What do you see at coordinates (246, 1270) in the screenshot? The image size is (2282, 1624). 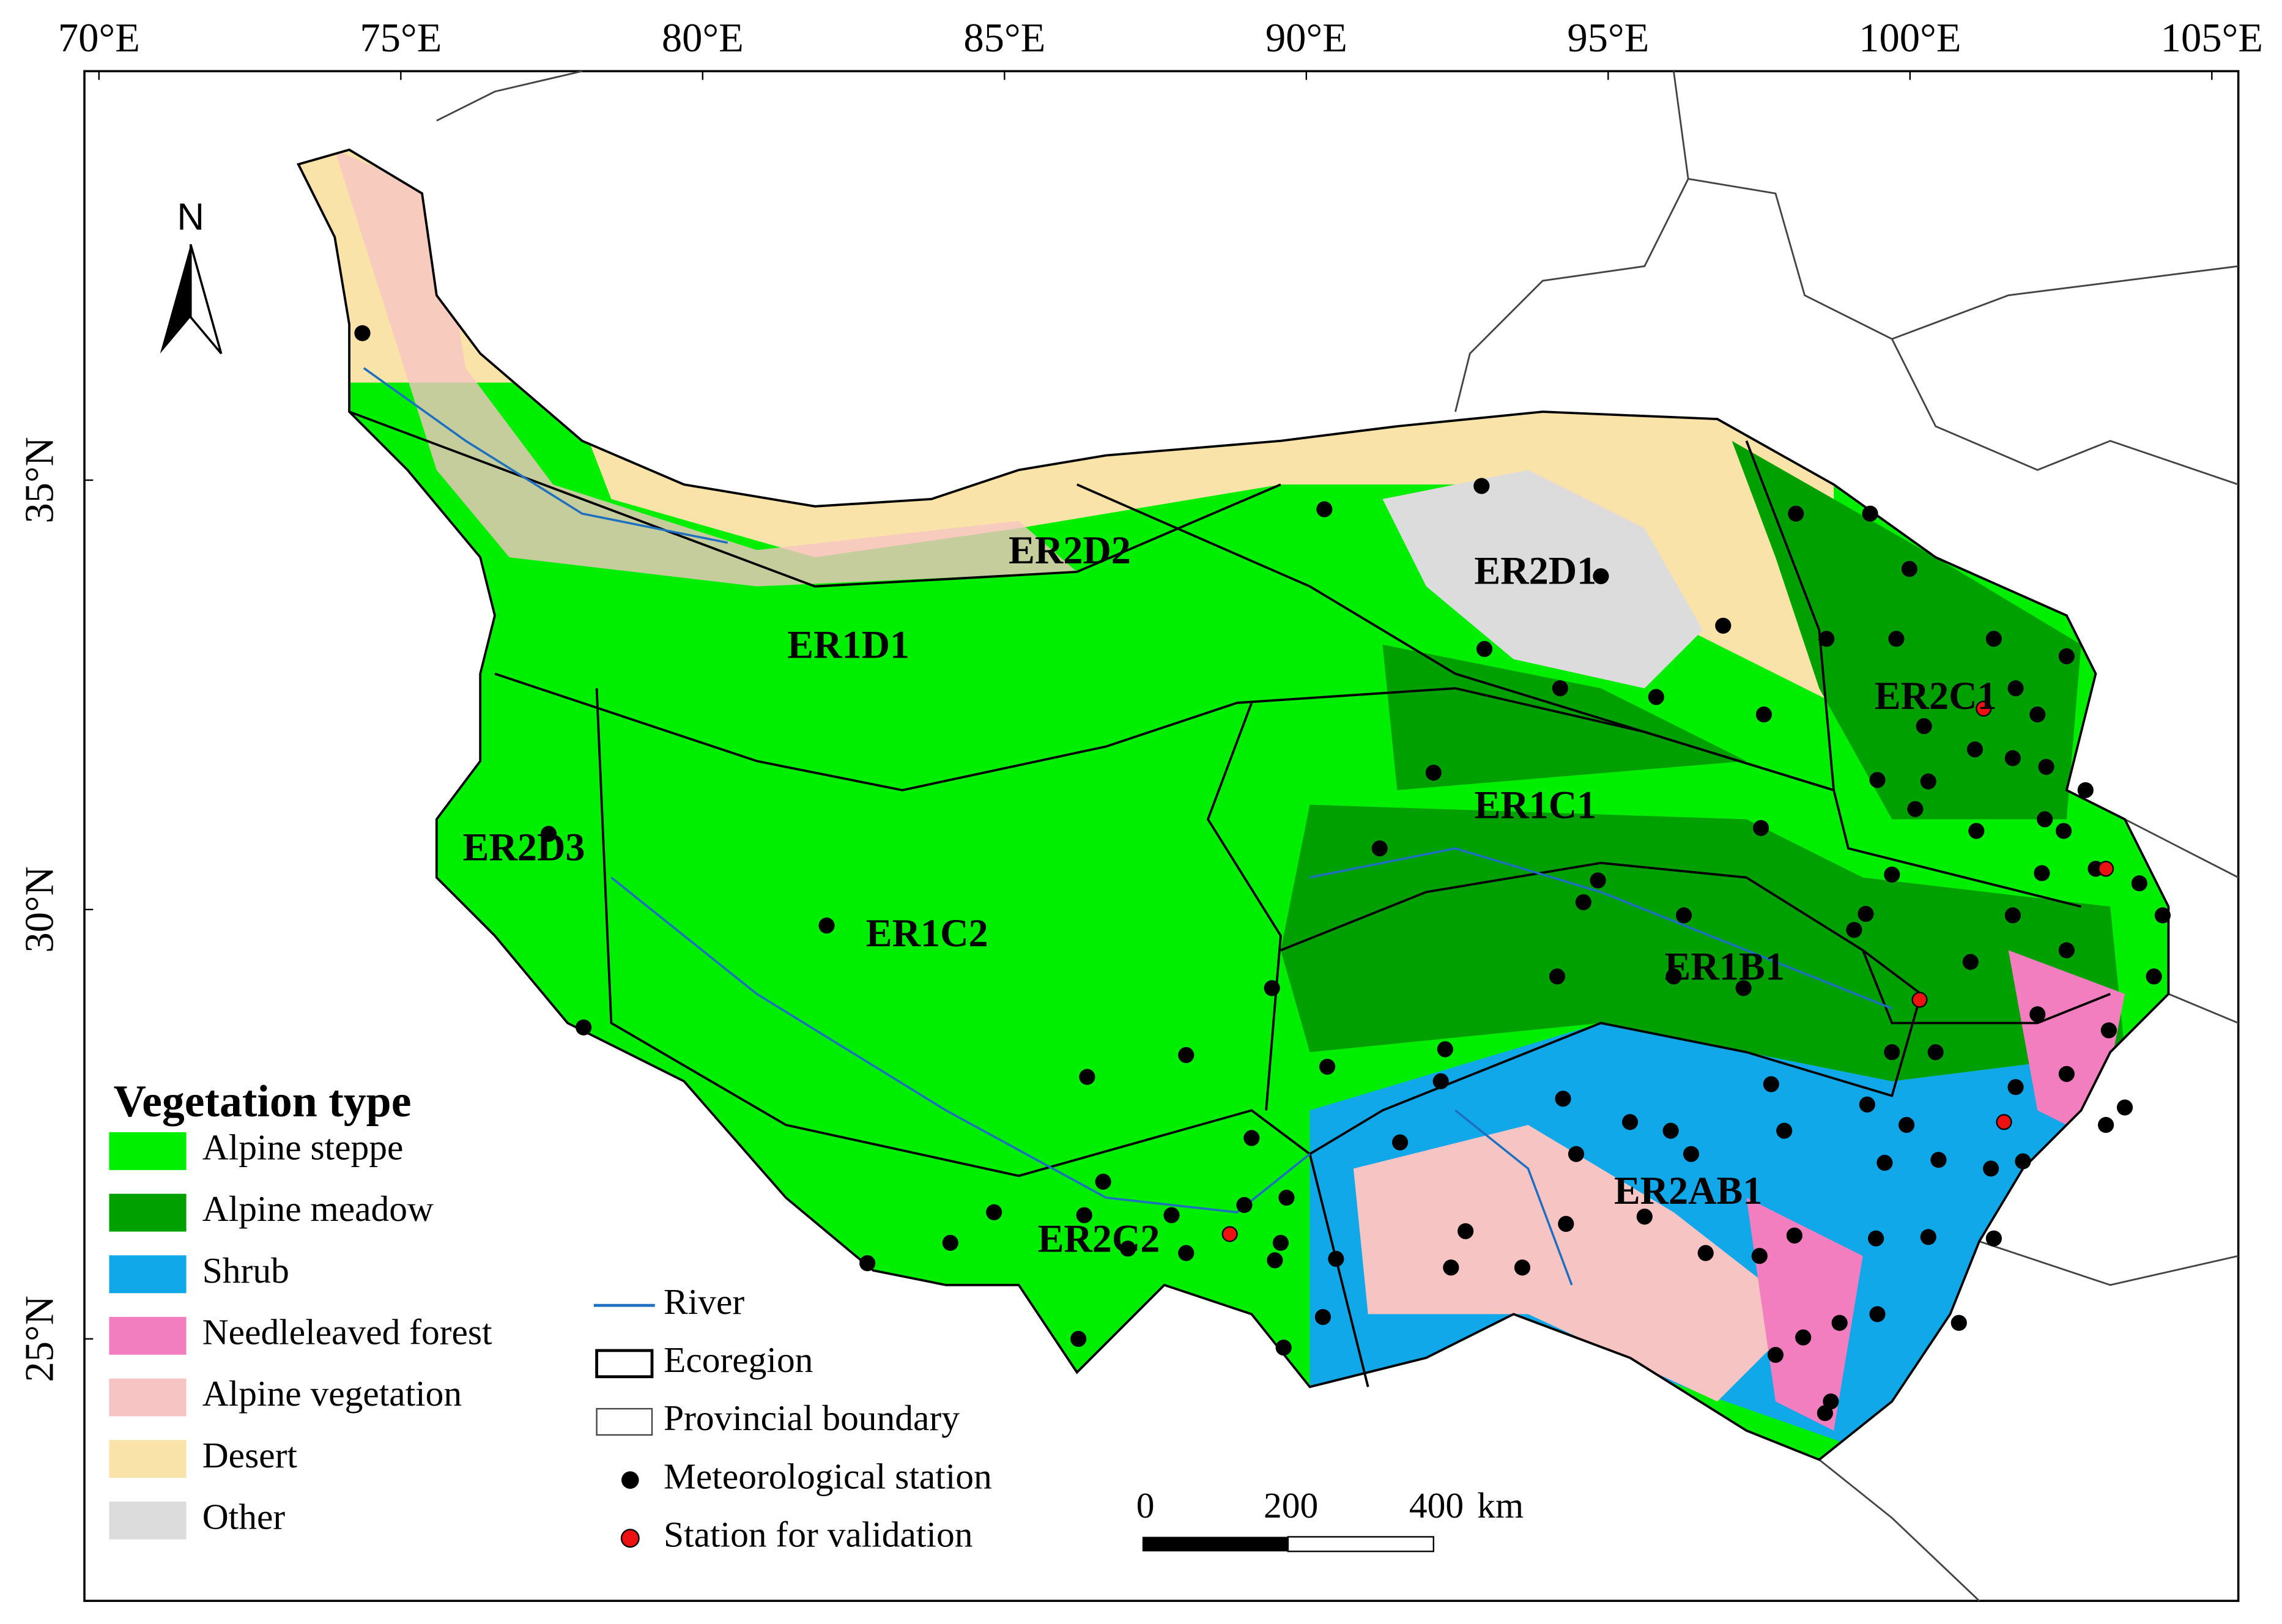 I see `legend-label: Shrub` at bounding box center [246, 1270].